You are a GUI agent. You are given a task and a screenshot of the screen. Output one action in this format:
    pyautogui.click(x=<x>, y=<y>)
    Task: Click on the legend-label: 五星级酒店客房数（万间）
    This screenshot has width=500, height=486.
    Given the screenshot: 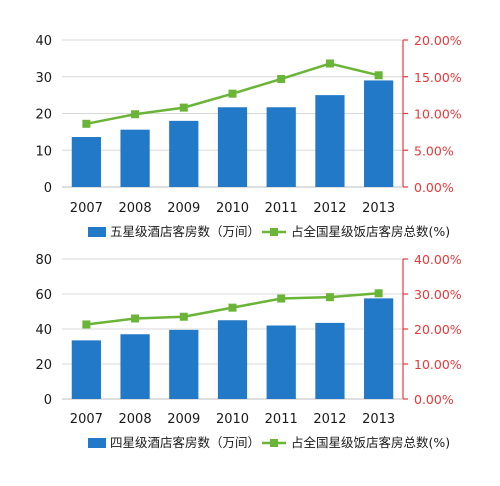 What is the action you would take?
    pyautogui.click(x=185, y=231)
    